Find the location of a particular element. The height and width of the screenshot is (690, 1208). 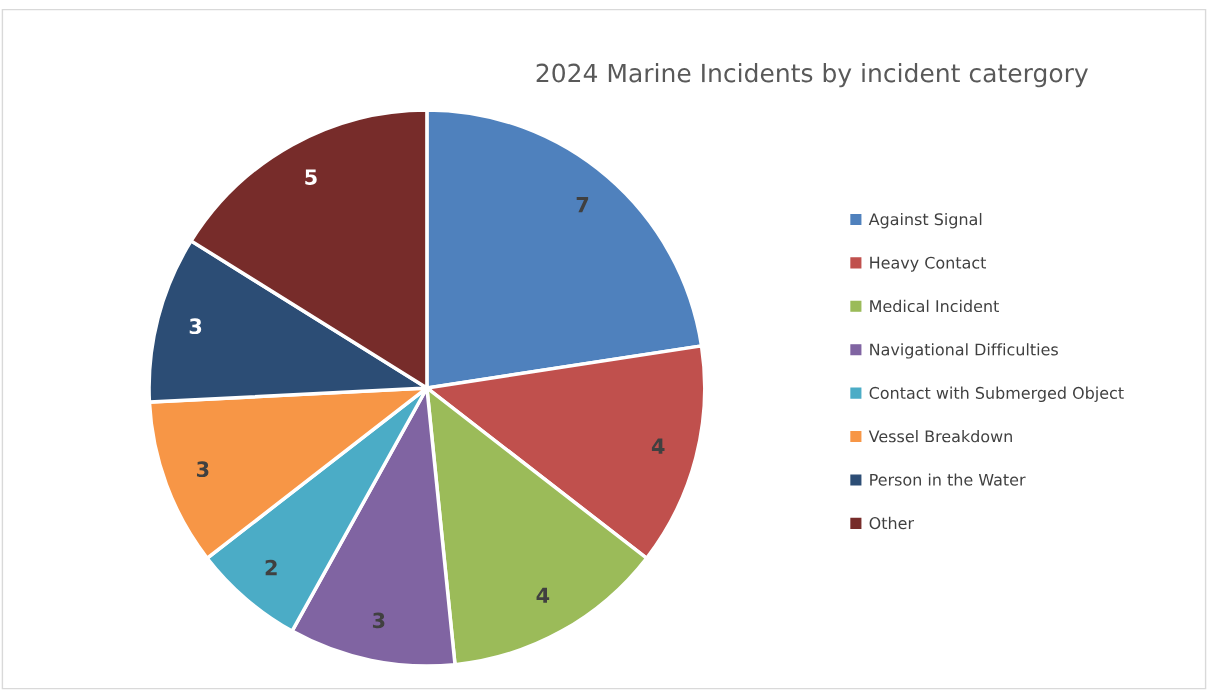

data-label: 7 is located at coordinates (582, 205).